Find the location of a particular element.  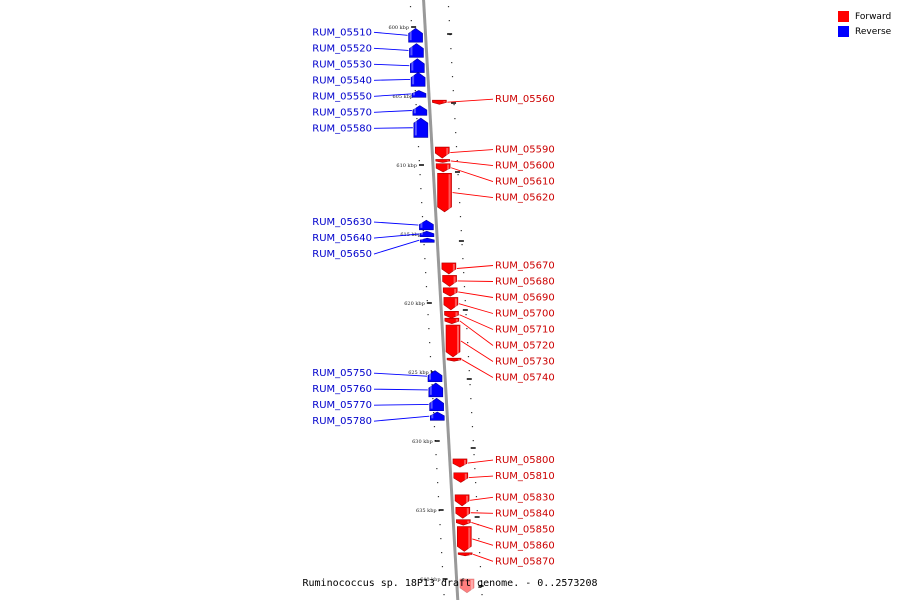

gene-label: RUM_05860 is located at coordinates (525, 545).